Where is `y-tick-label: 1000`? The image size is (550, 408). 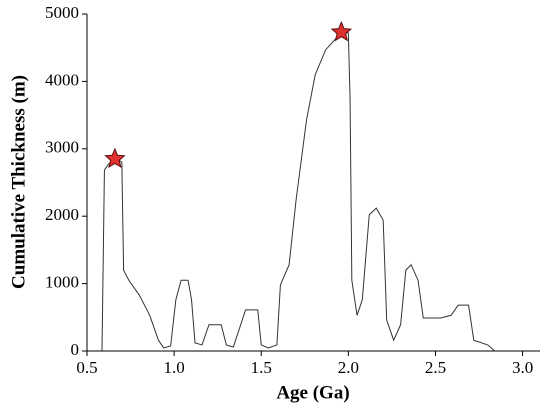 y-tick-label: 1000 is located at coordinates (62, 282).